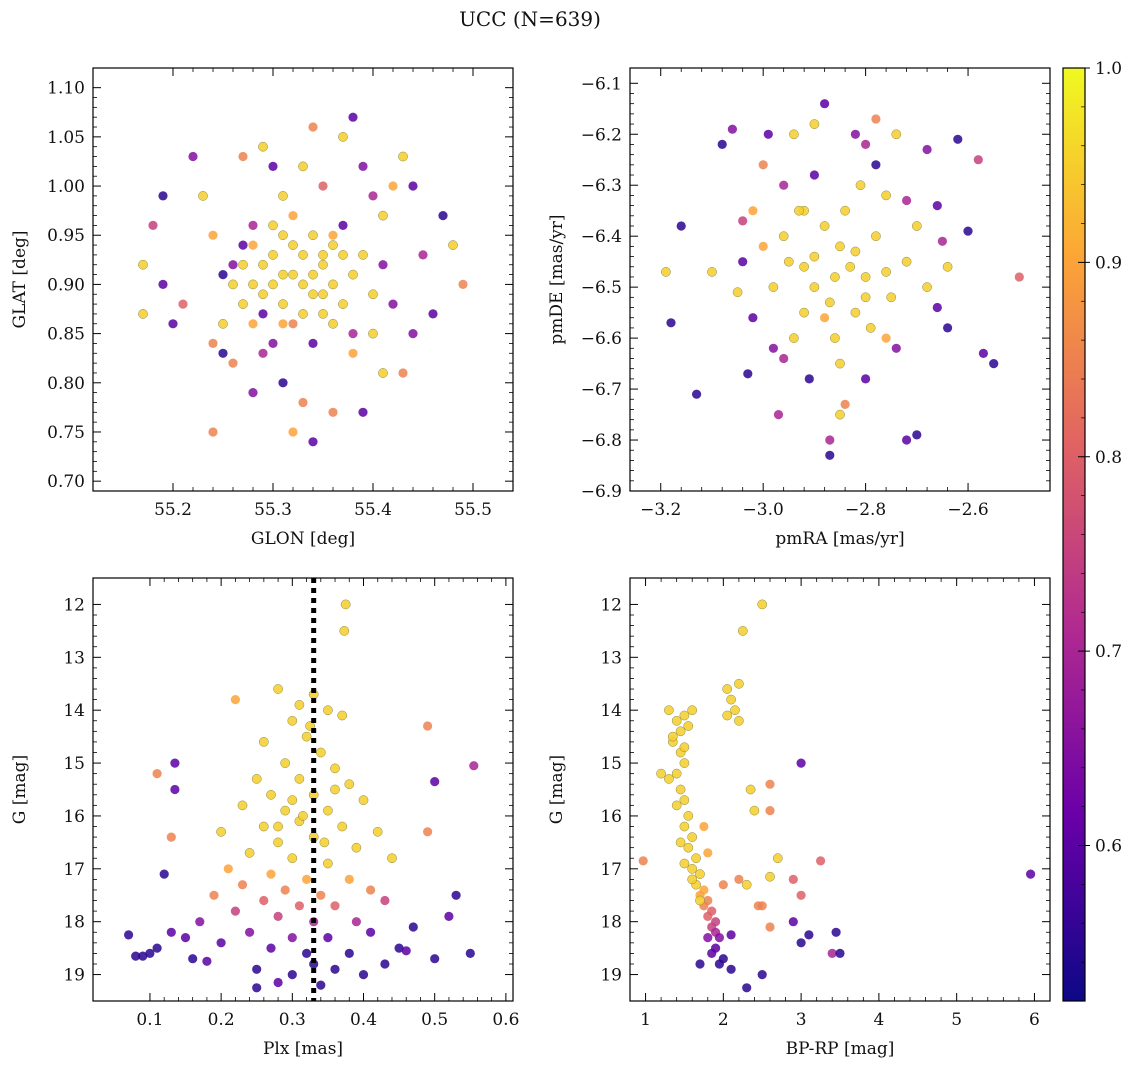 Image resolution: width=1136 pixels, height=1068 pixels. I want to click on y-tick-label: 1.05, so click(66, 138).